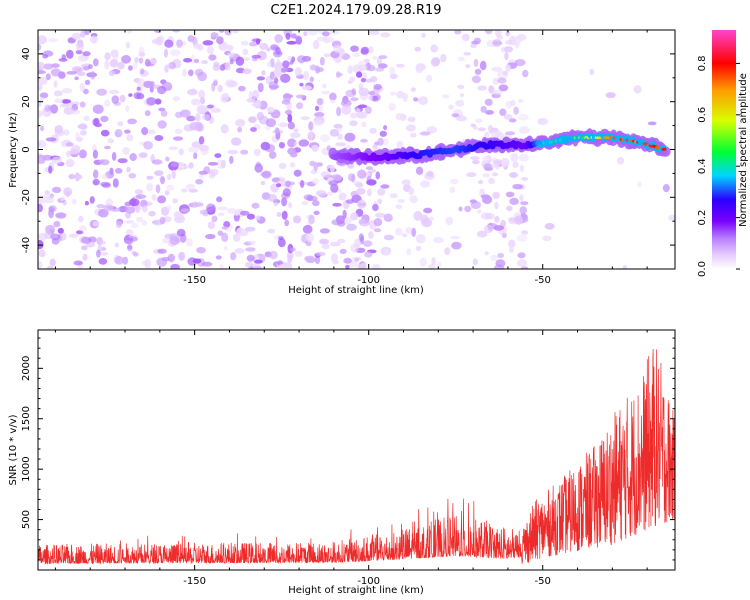  Describe the element at coordinates (368, 581) in the screenshot. I see `snr-x-tick-label: -100` at that location.